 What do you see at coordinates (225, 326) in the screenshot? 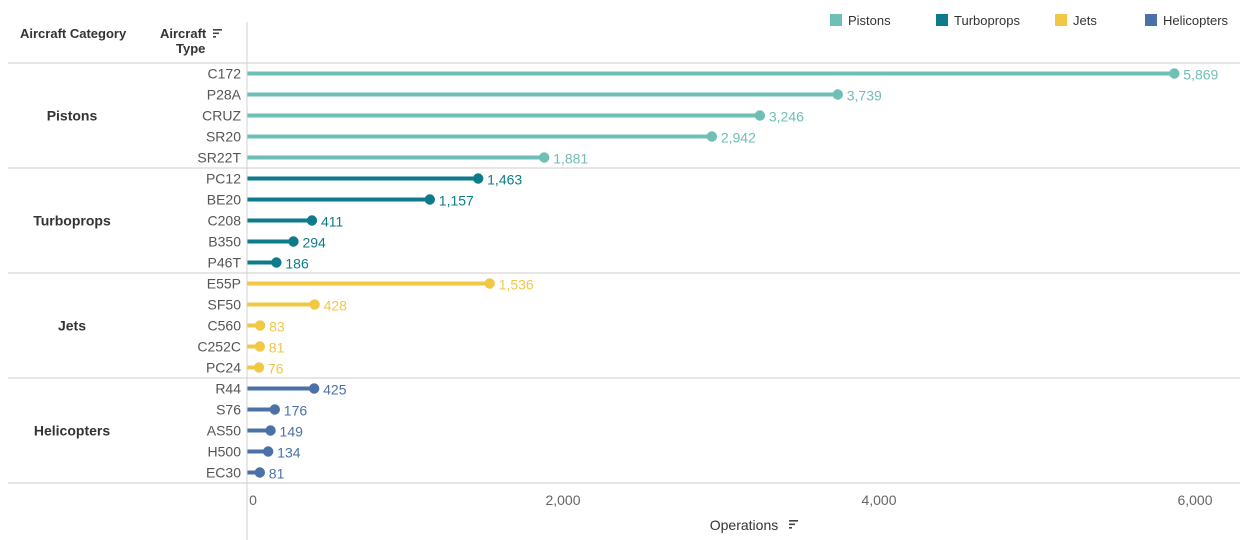
I see `aircraft-type-label: C560` at bounding box center [225, 326].